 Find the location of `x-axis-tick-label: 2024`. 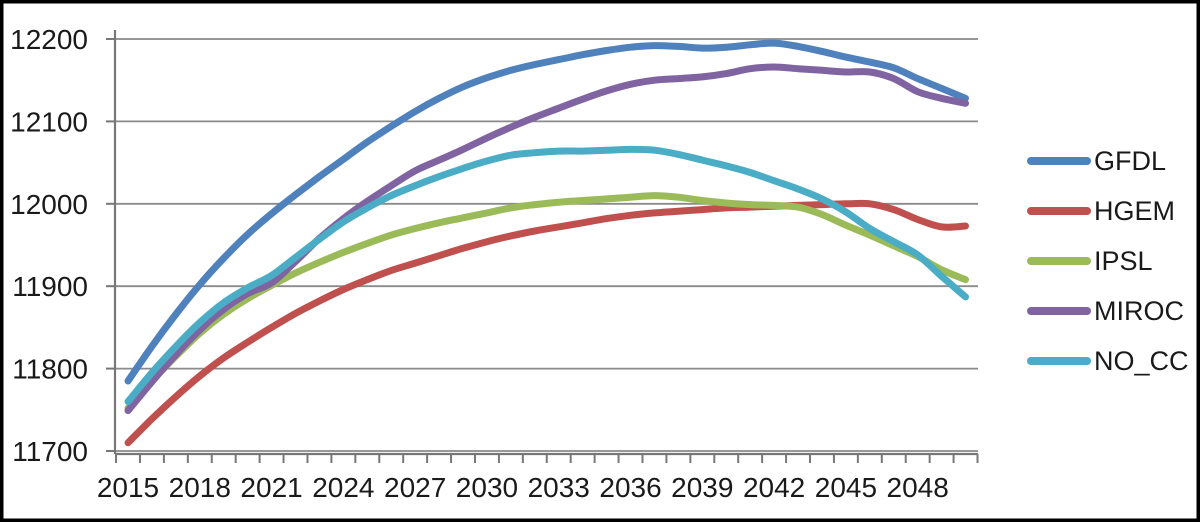

x-axis-tick-label: 2024 is located at coordinates (343, 487).